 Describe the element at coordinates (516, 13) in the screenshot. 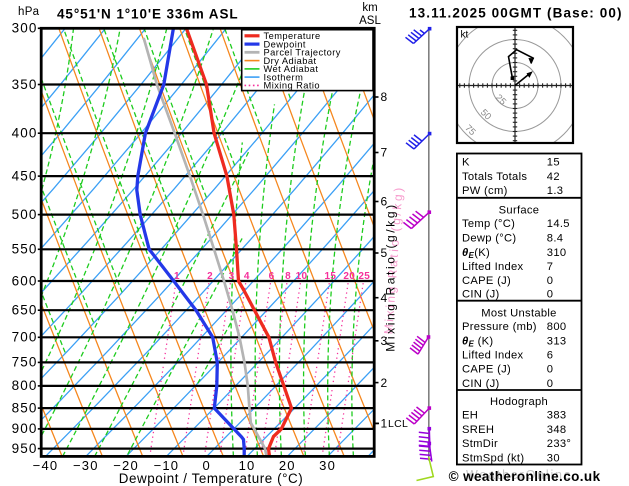

I see `svg-text: 13.11.2025 00GMT (Base: 00)` at that location.